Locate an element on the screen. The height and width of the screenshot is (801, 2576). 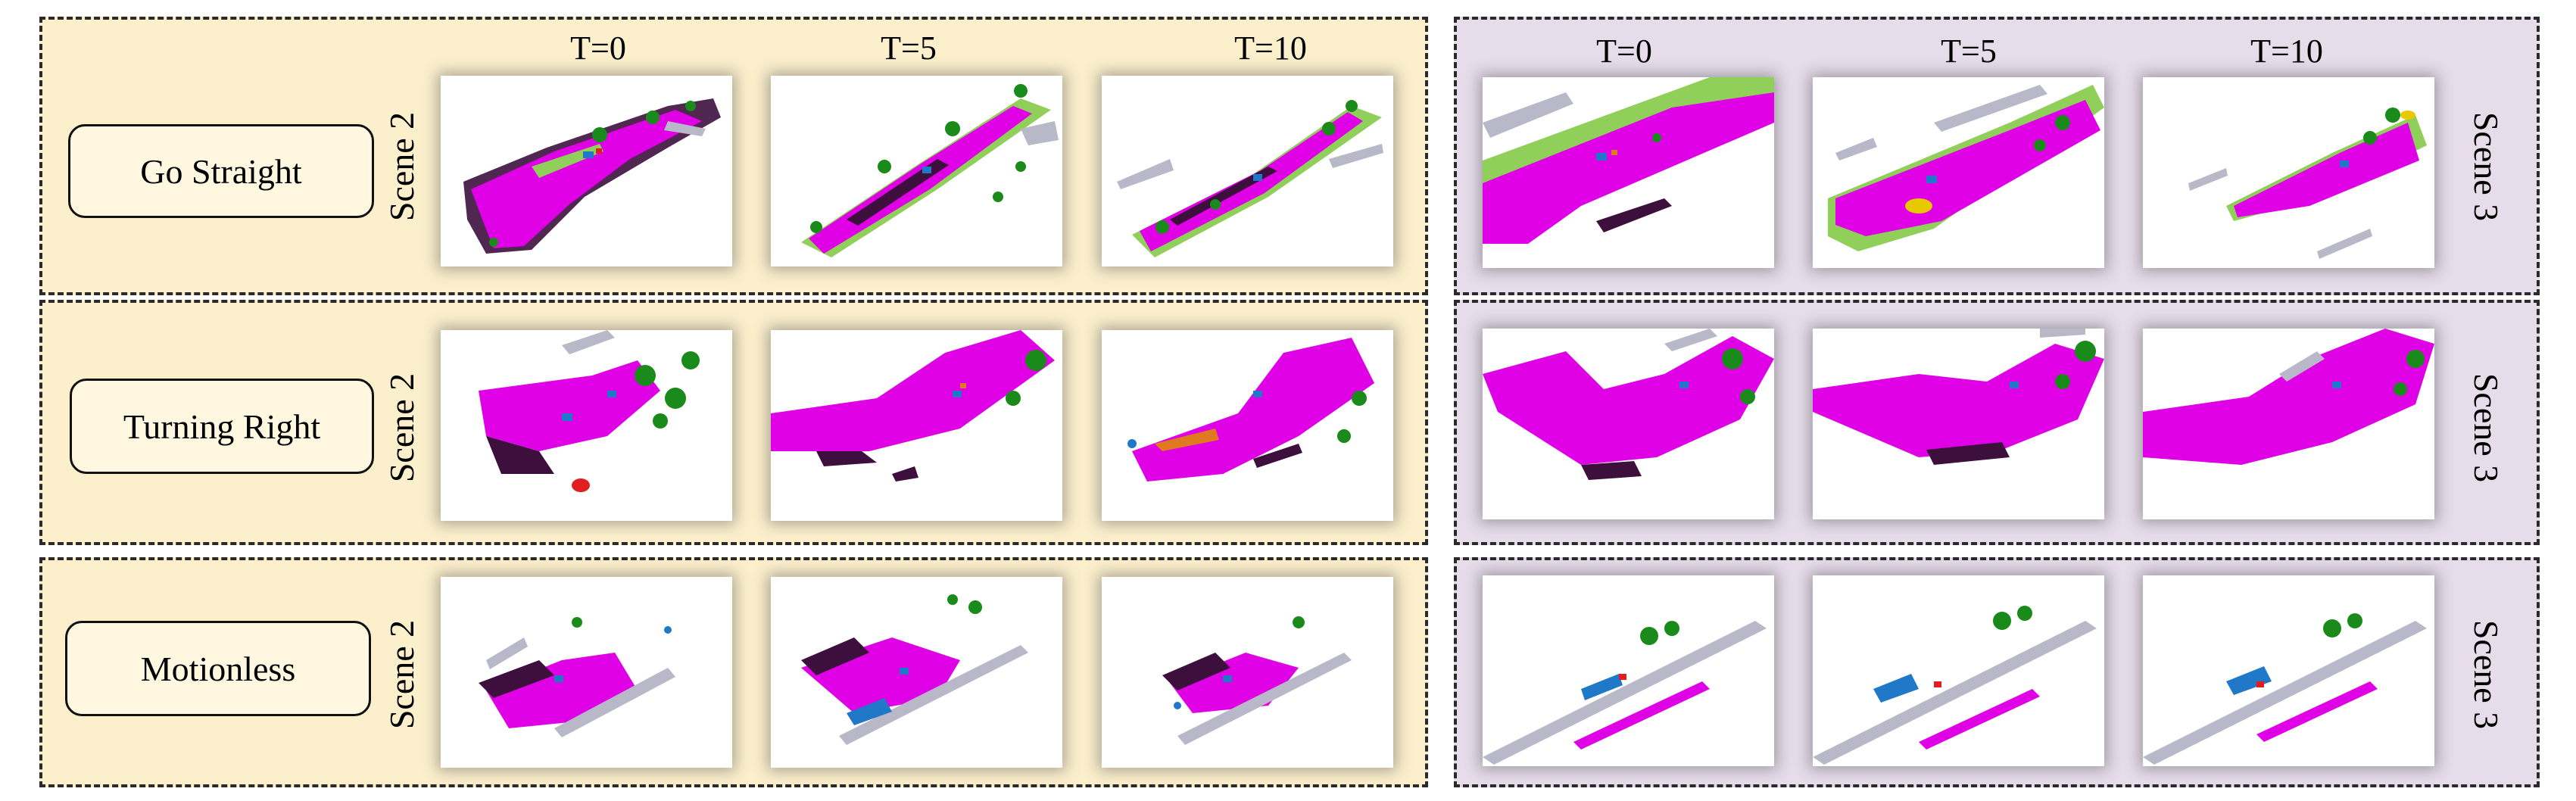
occupancy-image-go-straight-scene-3-t0 is located at coordinates (1629, 172).